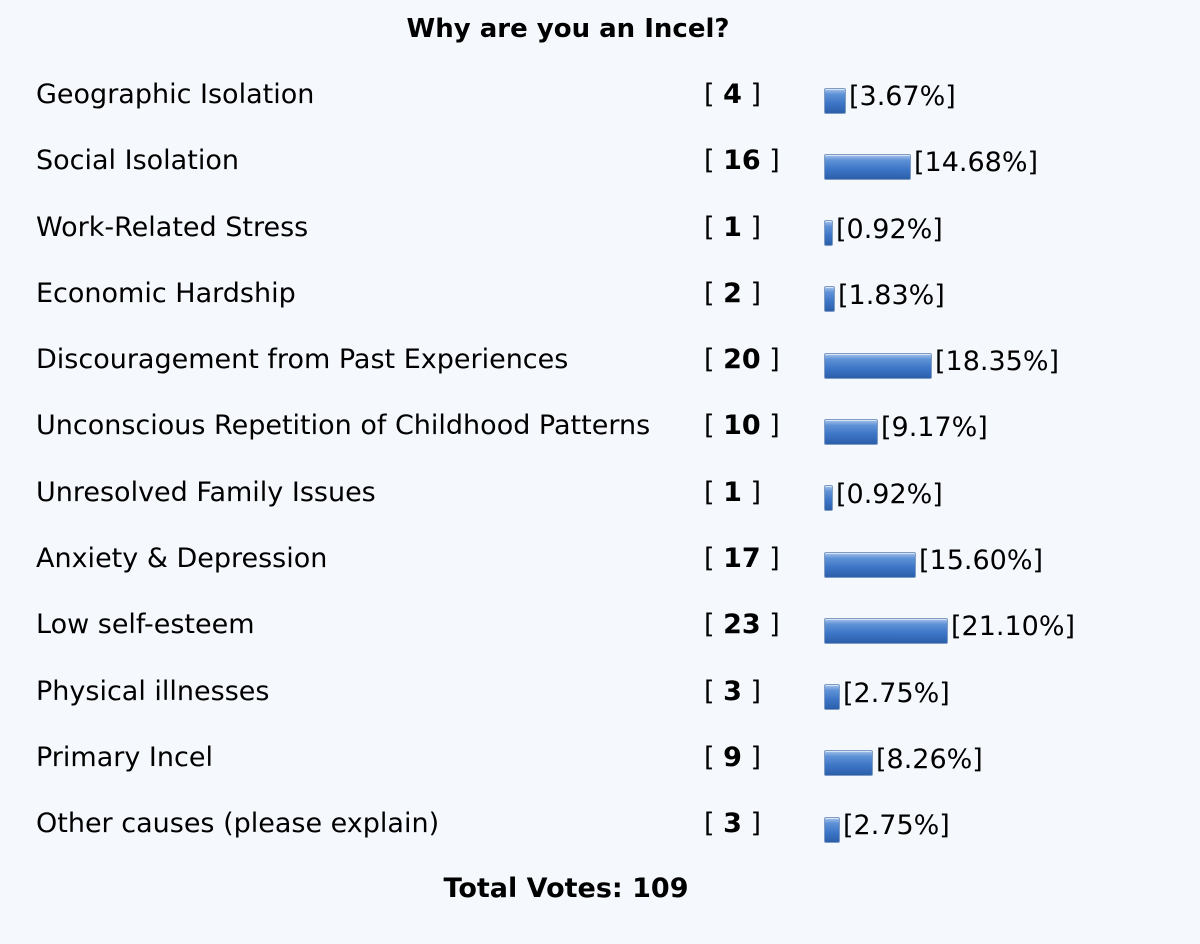 The height and width of the screenshot is (944, 1200). I want to click on vote-count-value: 23, so click(742, 625).